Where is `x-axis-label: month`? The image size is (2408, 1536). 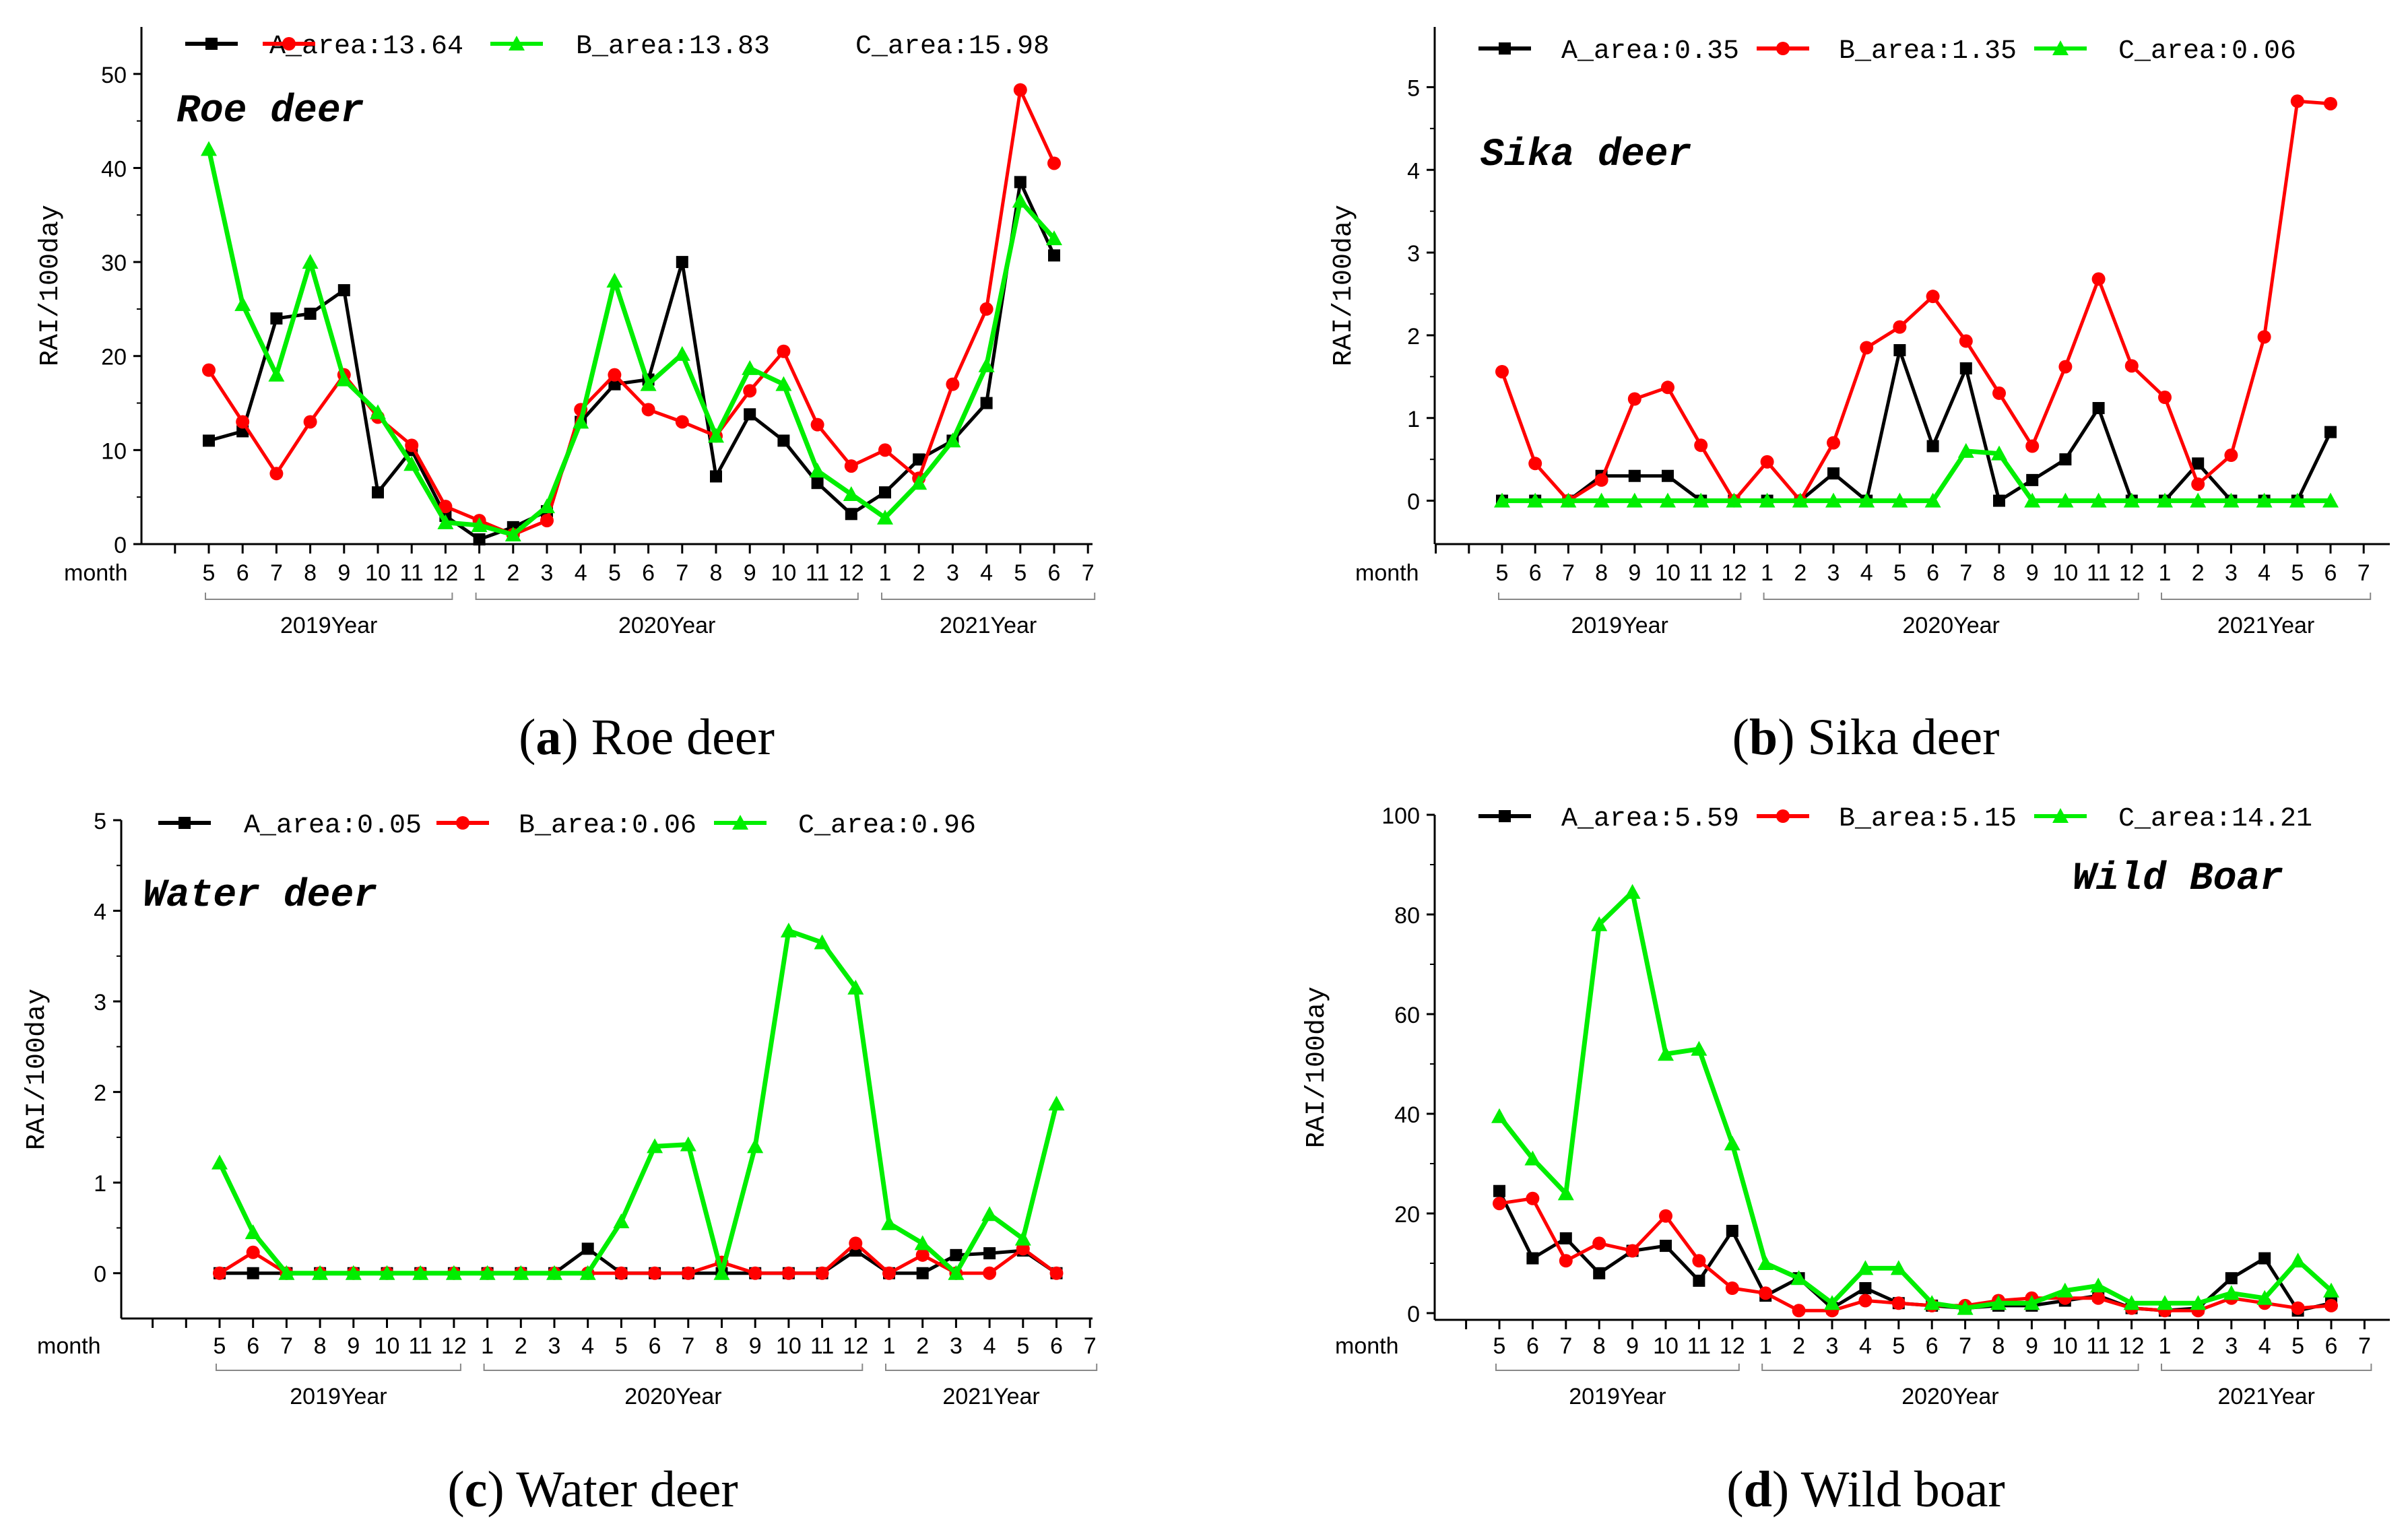
x-axis-label: month is located at coordinates (96, 573).